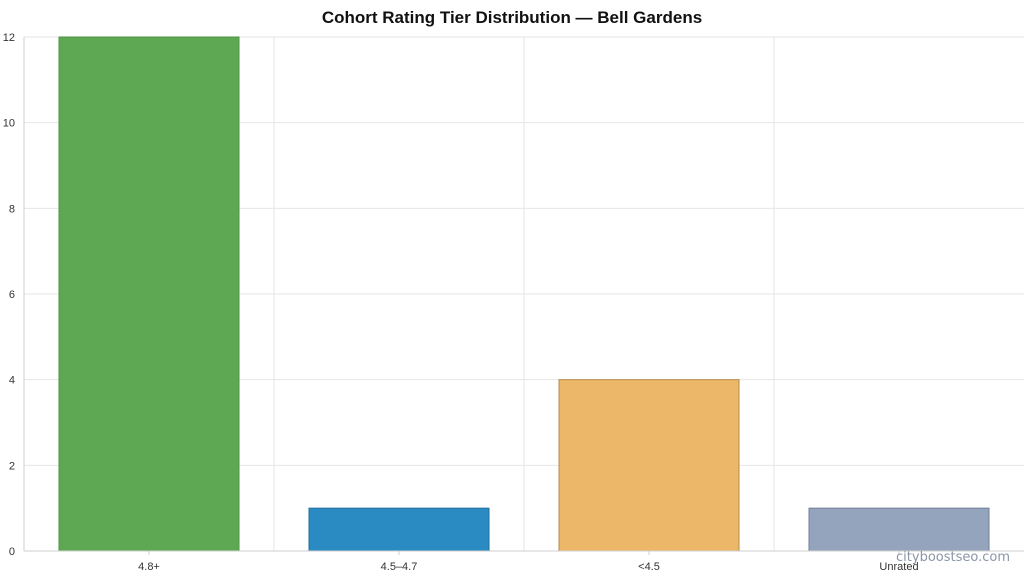 This screenshot has width=1024, height=576. What do you see at coordinates (9, 124) in the screenshot?
I see `y-tick-label: 10` at bounding box center [9, 124].